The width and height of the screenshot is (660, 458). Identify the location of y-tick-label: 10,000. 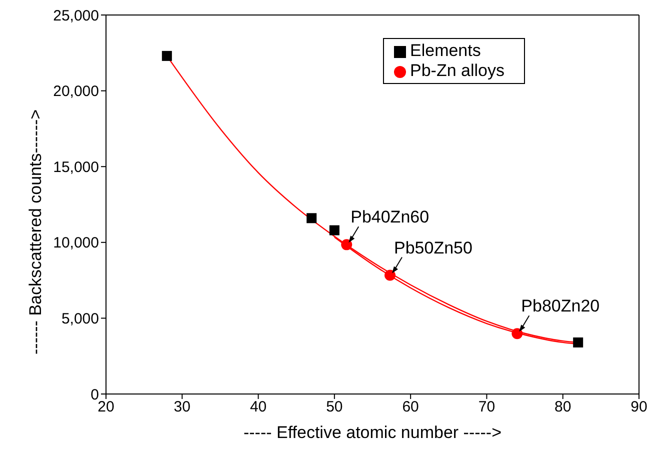
(76, 243).